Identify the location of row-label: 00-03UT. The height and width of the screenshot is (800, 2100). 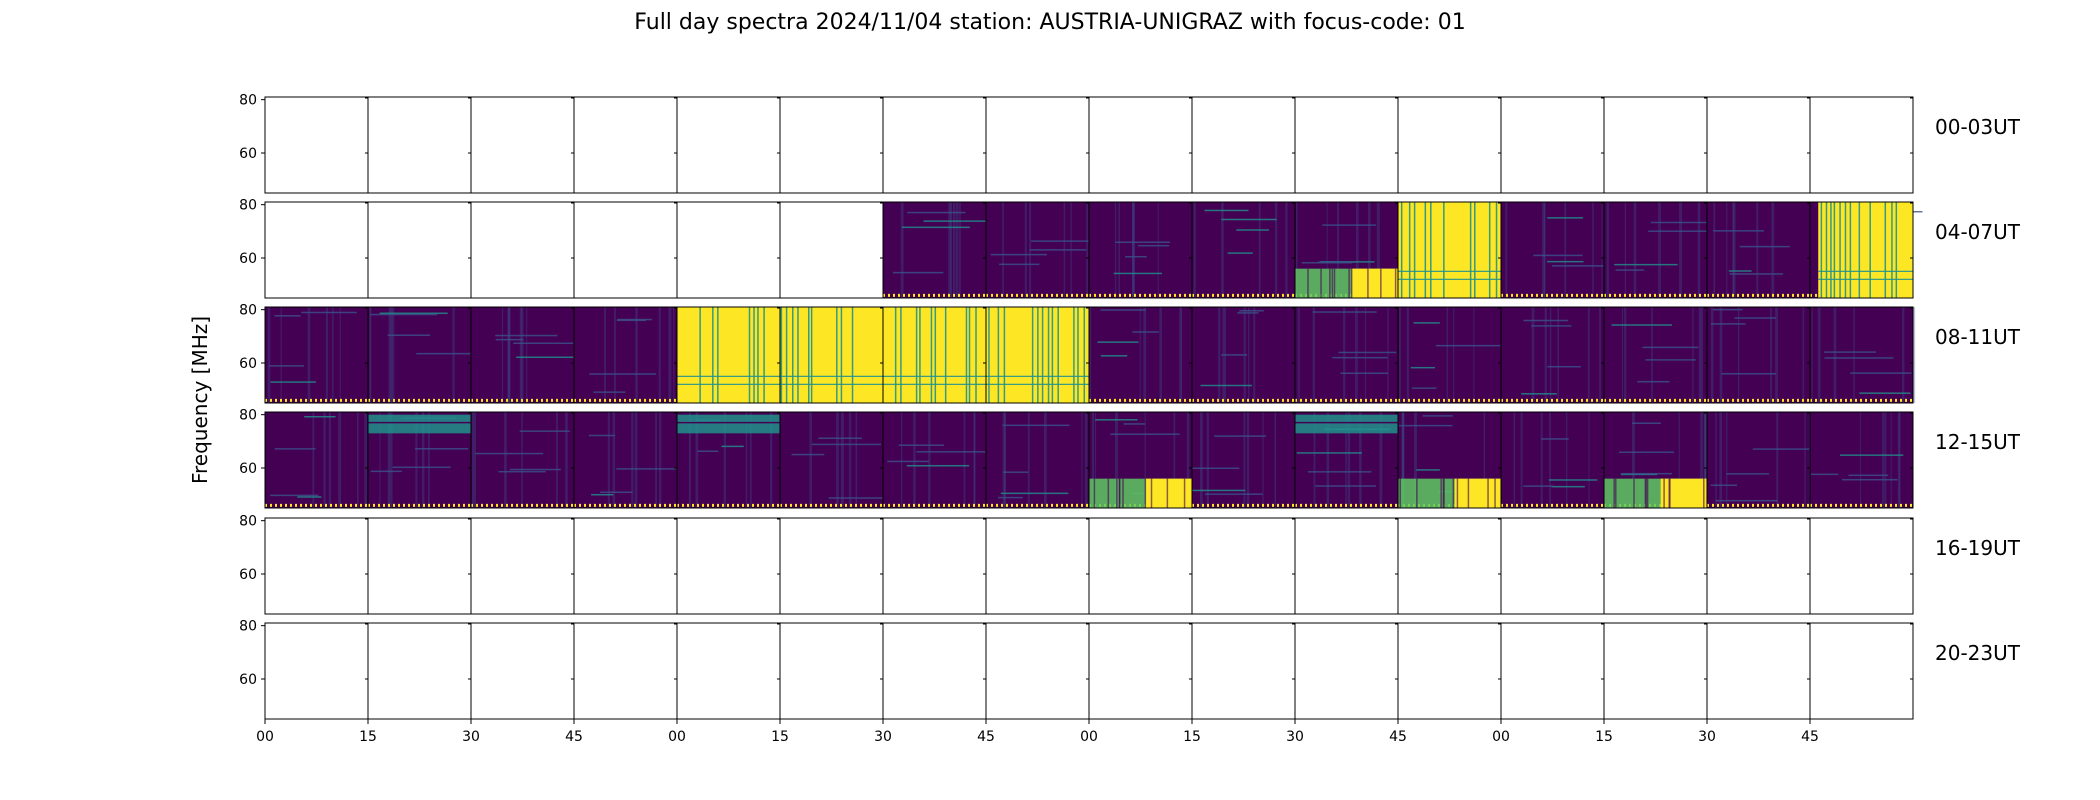
(1978, 127).